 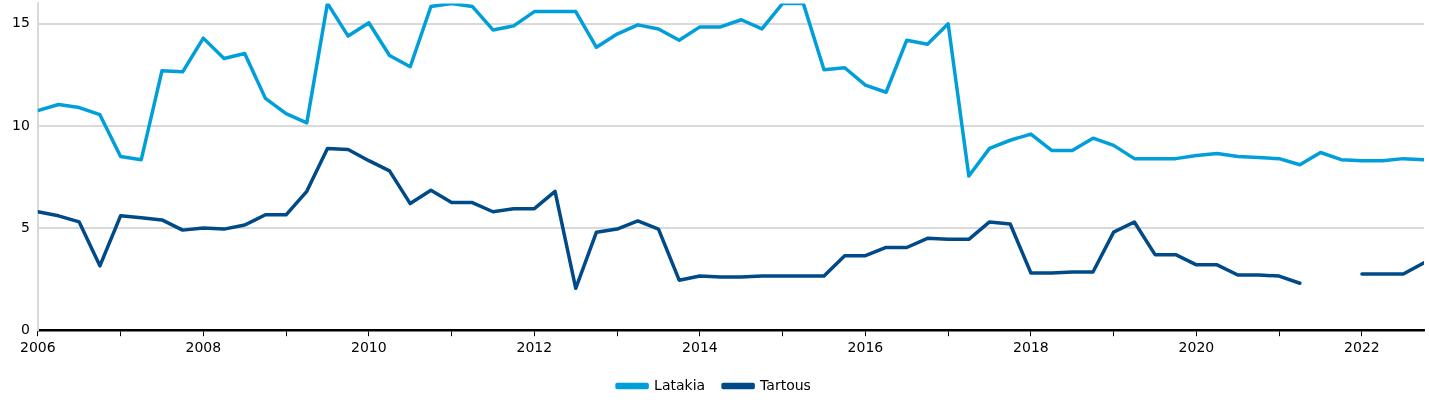 What do you see at coordinates (700, 347) in the screenshot?
I see `x-tick-label: 2014` at bounding box center [700, 347].